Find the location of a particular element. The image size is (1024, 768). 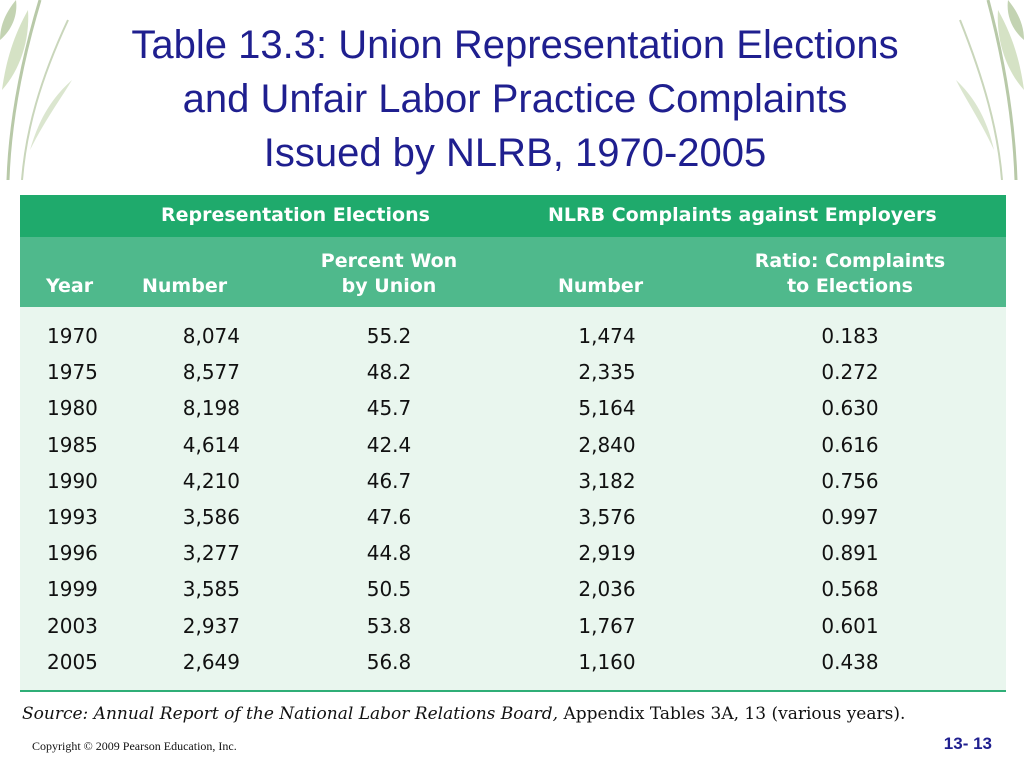

col-header-percent-won-line2: by Union is located at coordinates (389, 286).